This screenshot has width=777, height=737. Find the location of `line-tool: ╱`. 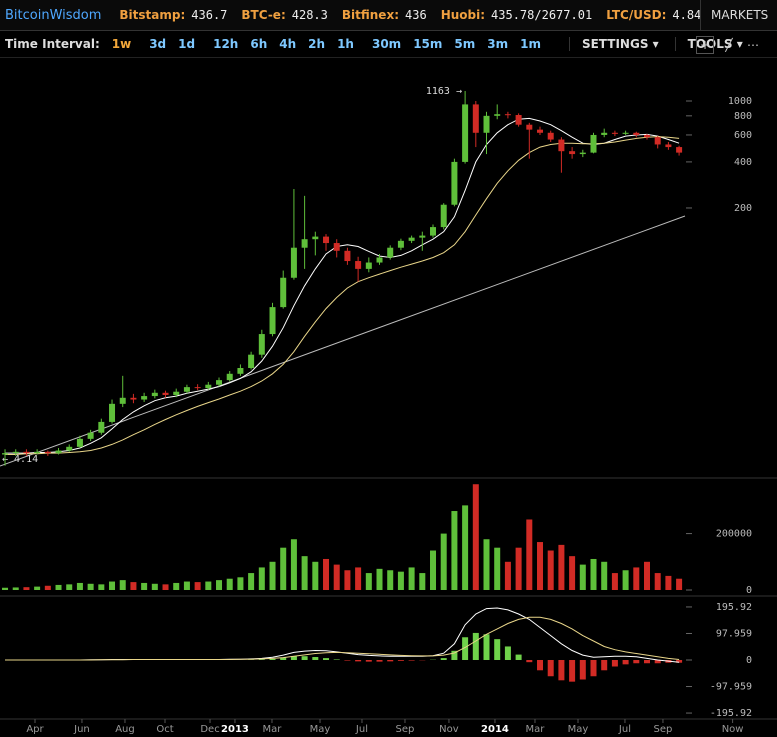

line-tool: ╱ is located at coordinates (729, 45).